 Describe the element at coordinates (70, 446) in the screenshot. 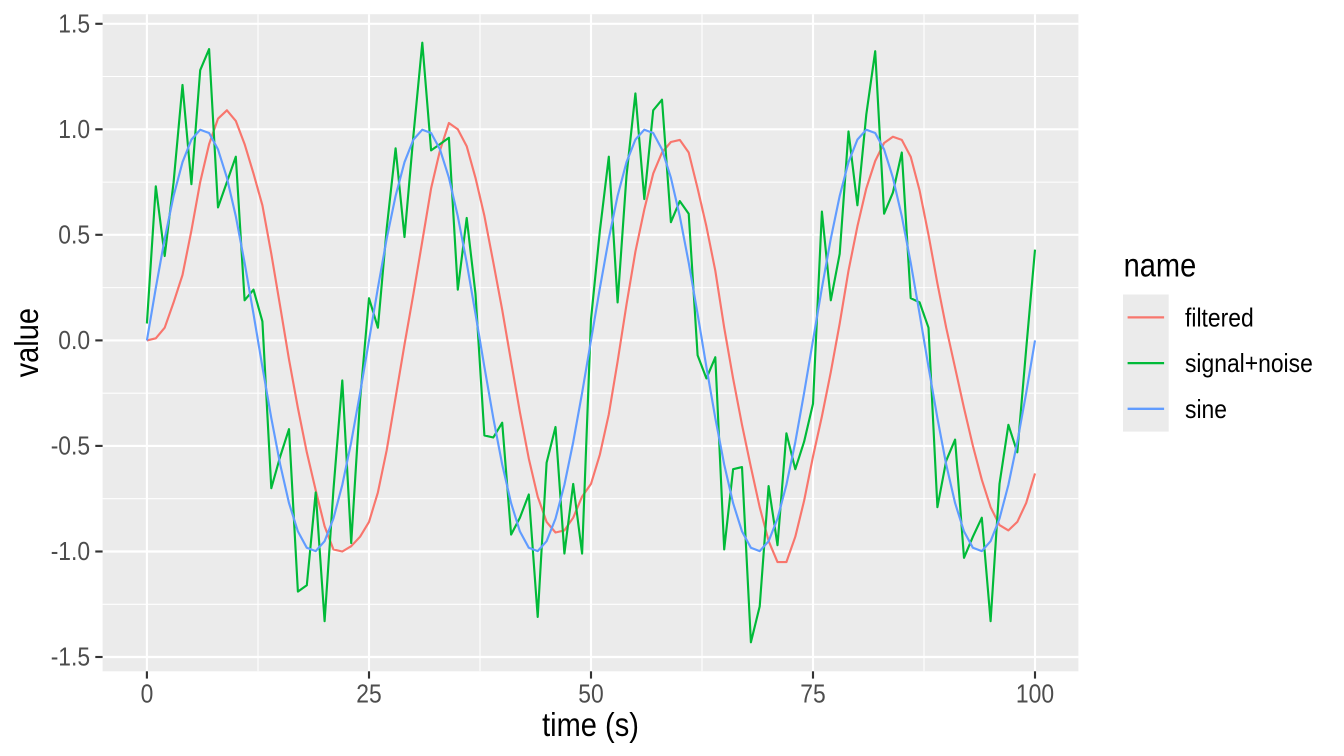

I see `svg-text: -0.5` at that location.